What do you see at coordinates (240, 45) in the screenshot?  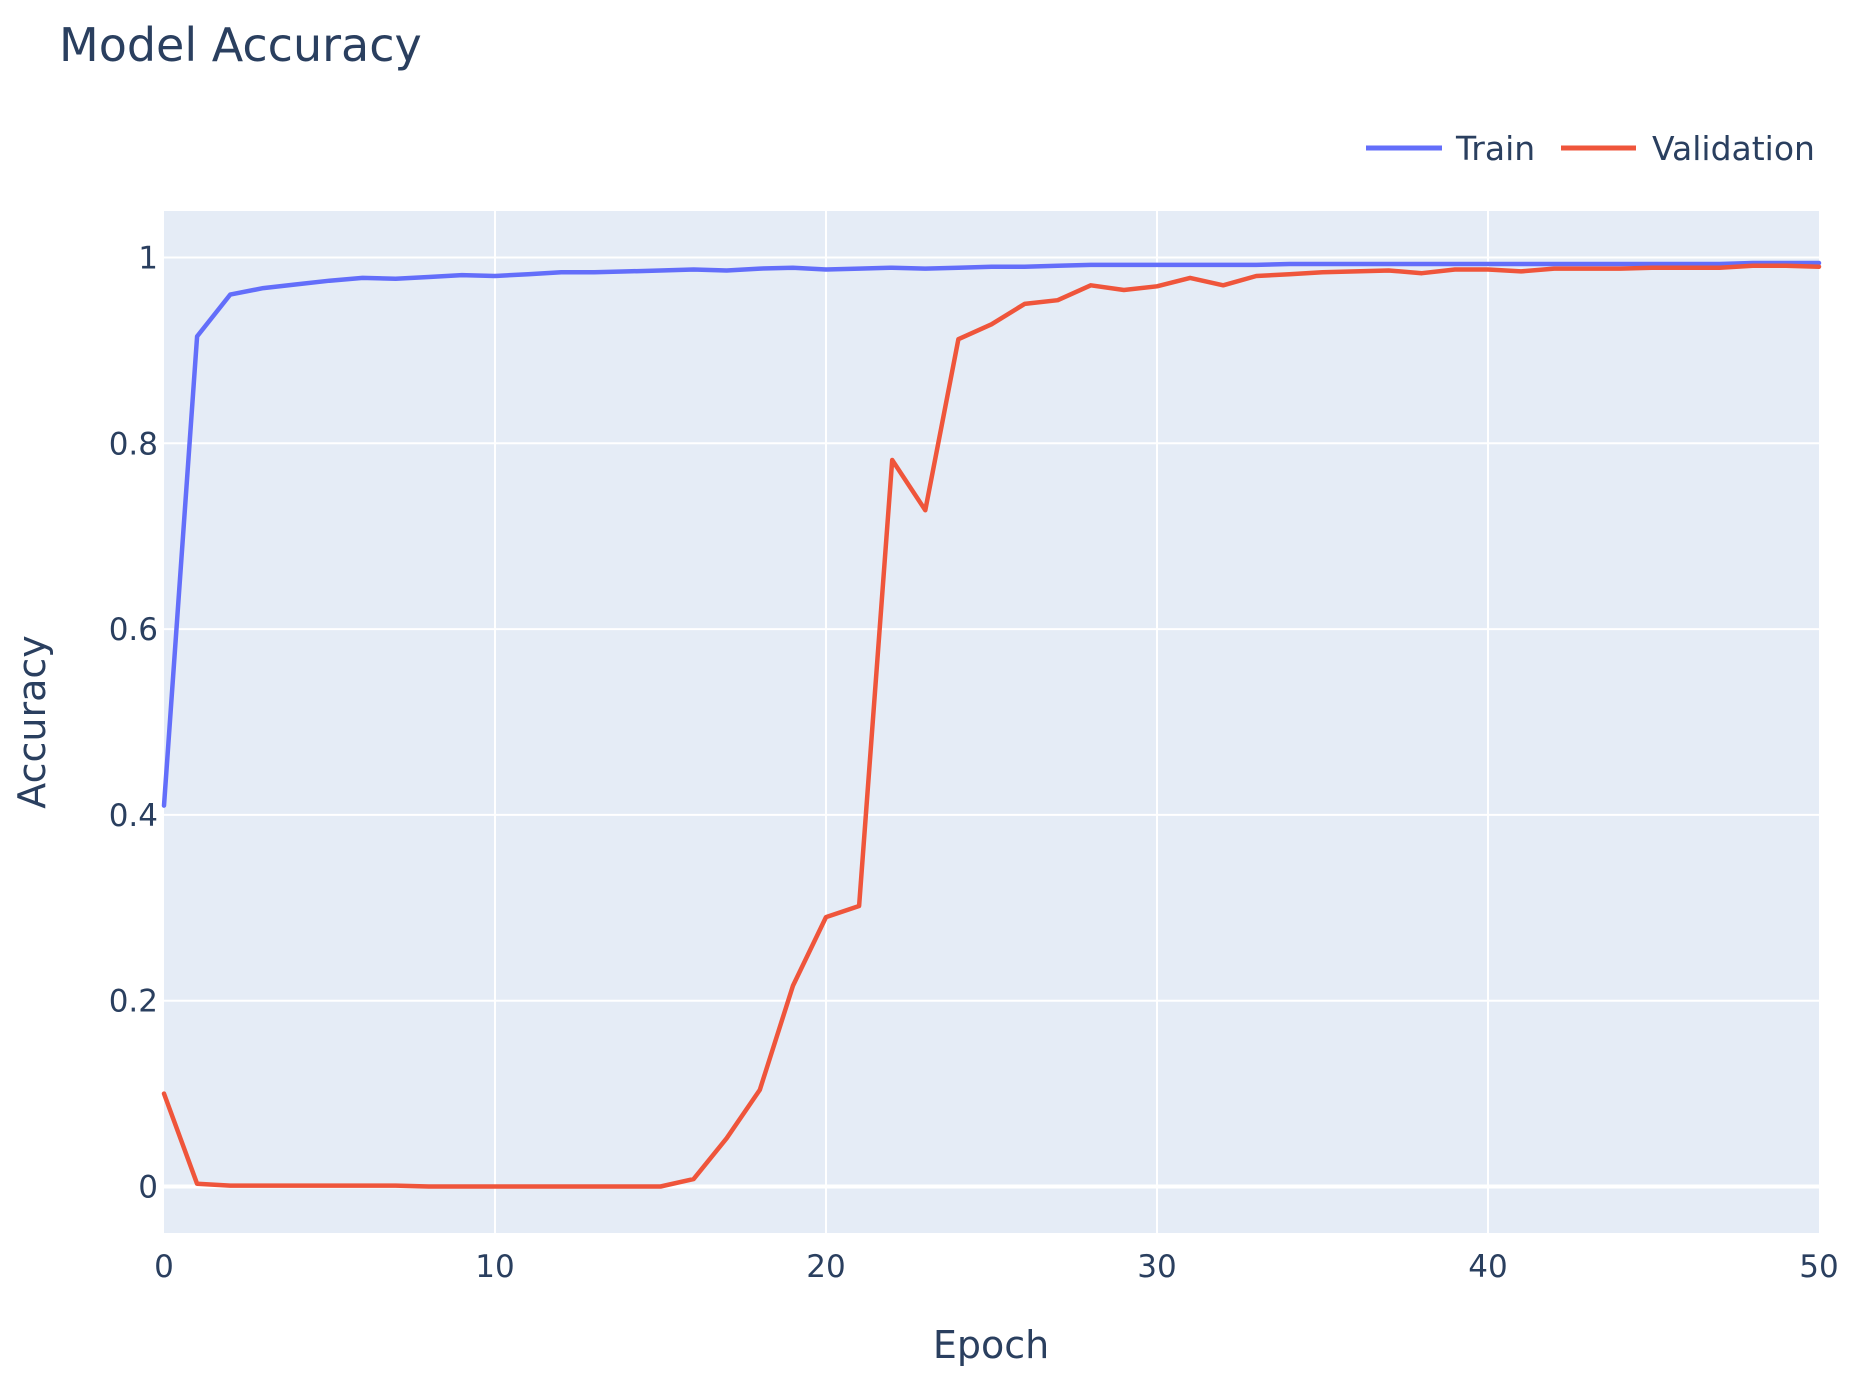 I see `chart-title: Model Accuracy` at bounding box center [240, 45].